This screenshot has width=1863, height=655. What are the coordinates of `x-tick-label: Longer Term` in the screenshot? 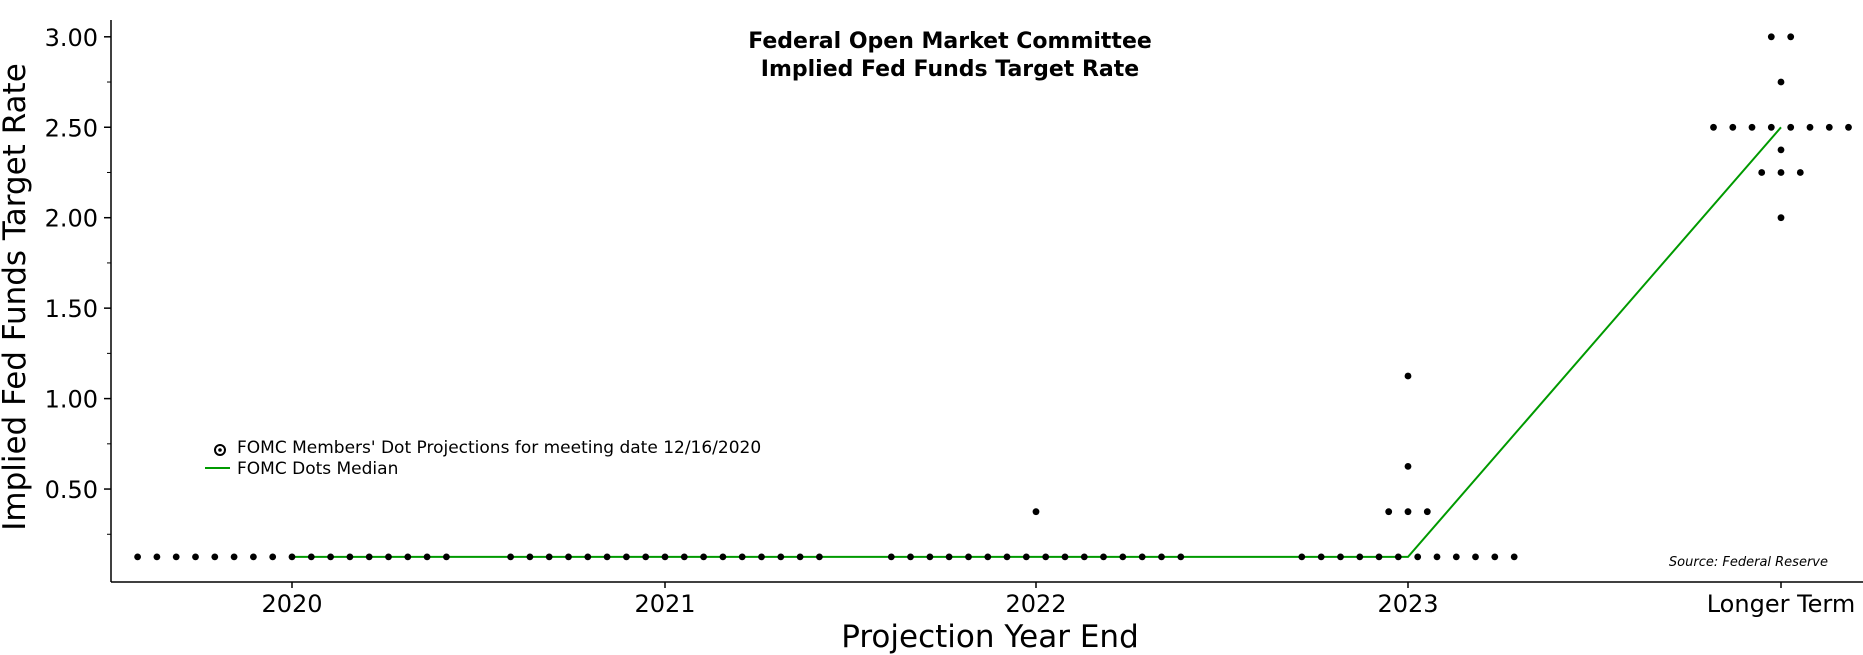 It's located at (1781, 604).